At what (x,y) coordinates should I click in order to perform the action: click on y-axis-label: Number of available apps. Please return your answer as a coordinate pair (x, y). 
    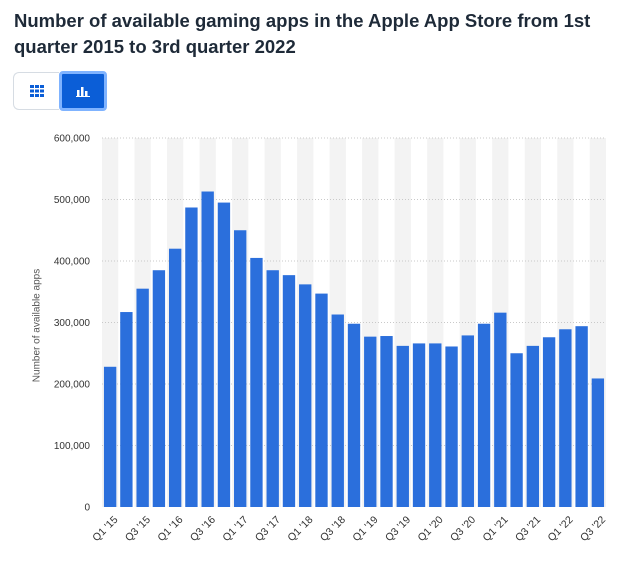
    Looking at the image, I should click on (37, 325).